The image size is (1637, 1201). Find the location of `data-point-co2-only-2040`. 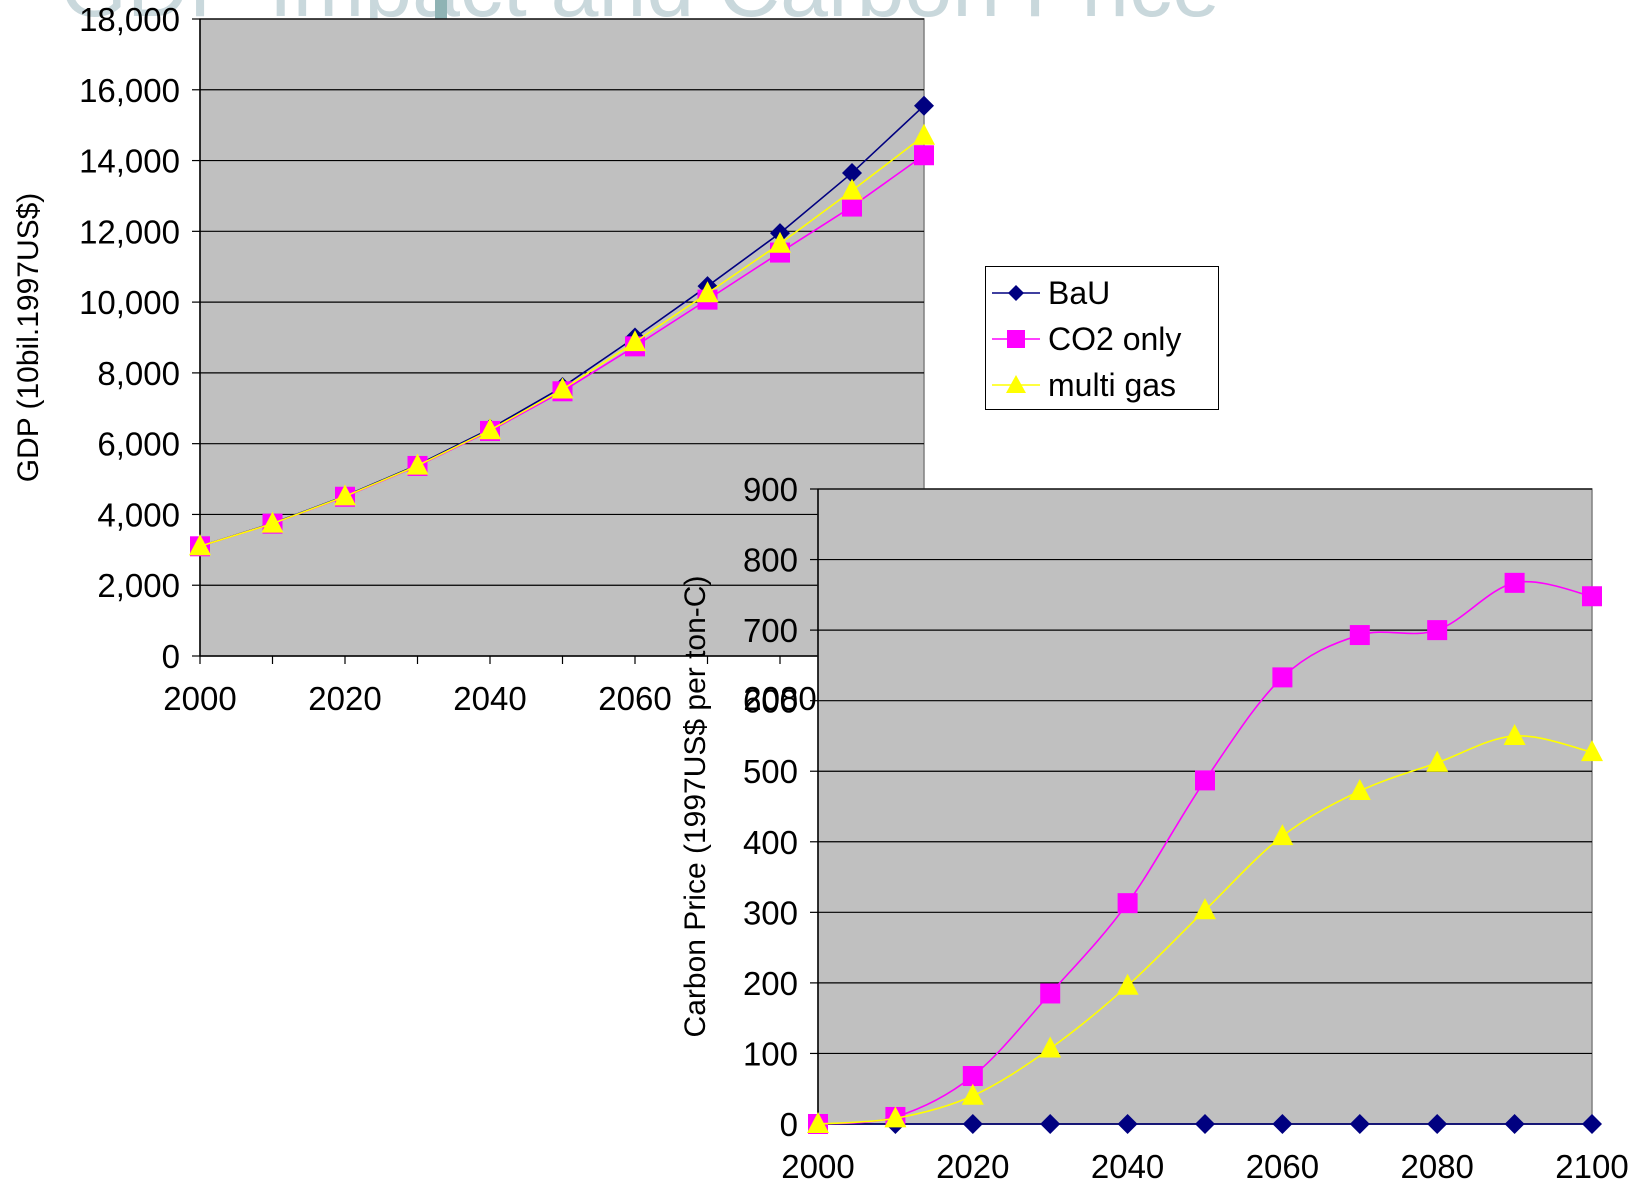

data-point-co2-only-2040 is located at coordinates (1127, 903).